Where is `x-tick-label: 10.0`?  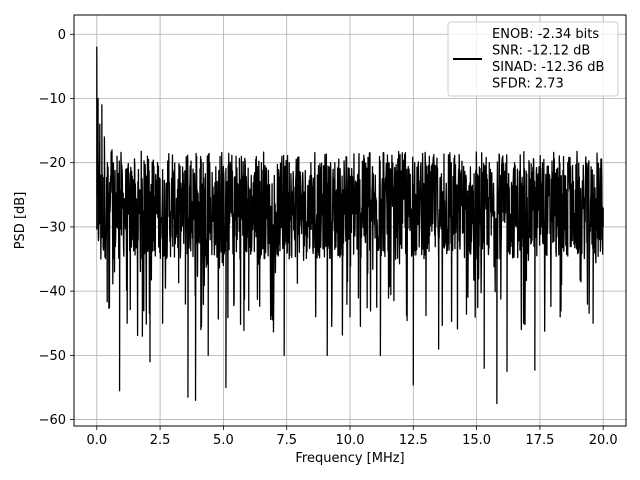 x-tick-label: 10.0 is located at coordinates (350, 440).